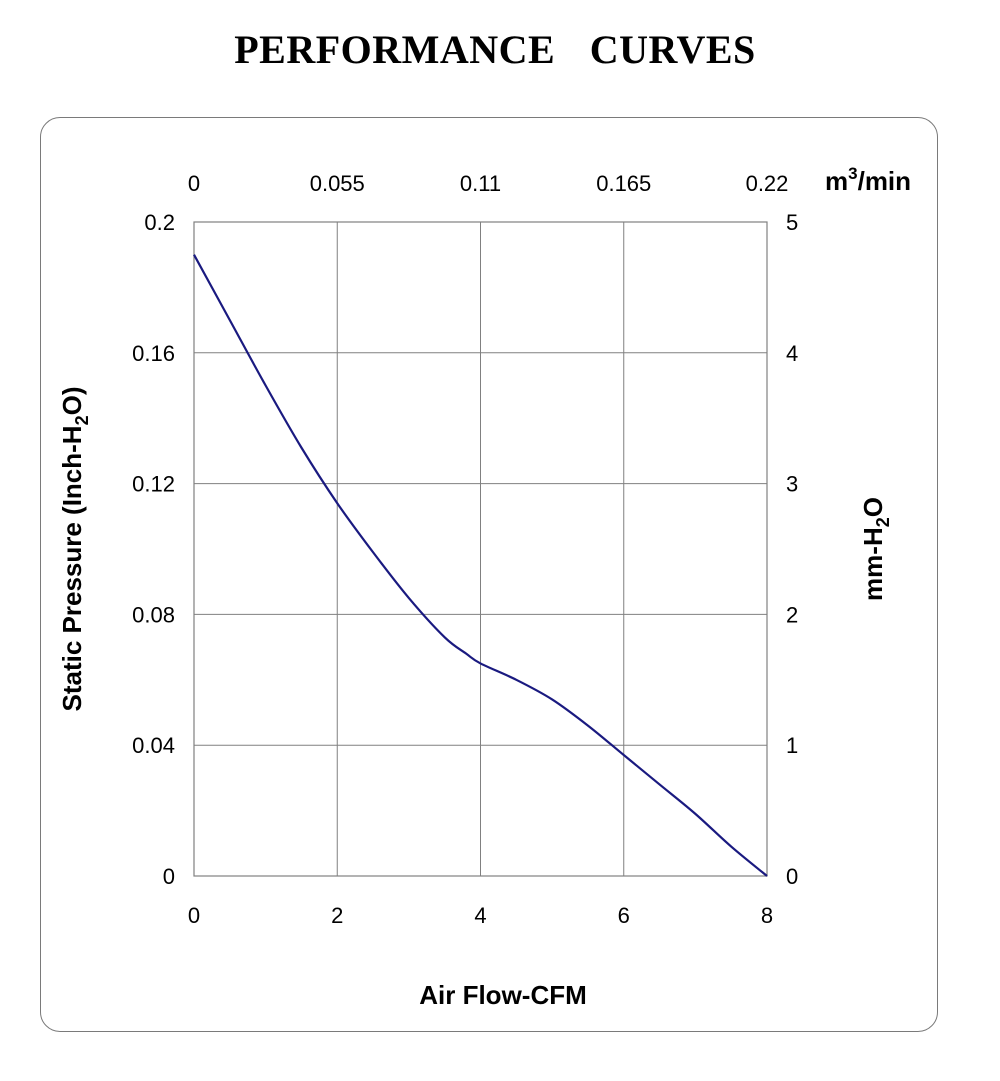 This screenshot has width=1000, height=1081. What do you see at coordinates (153, 614) in the screenshot?
I see `y-tick-label: 0.08` at bounding box center [153, 614].